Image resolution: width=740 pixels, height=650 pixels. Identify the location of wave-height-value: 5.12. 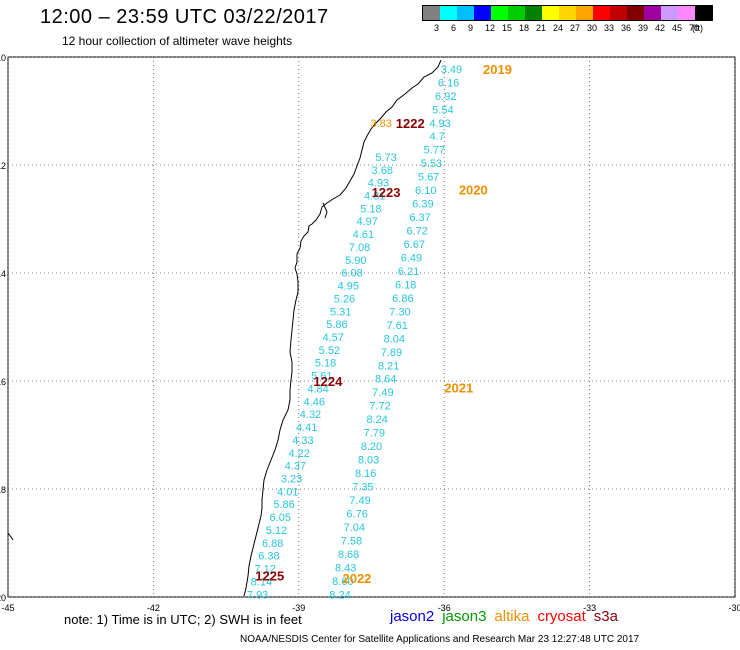
(276, 531).